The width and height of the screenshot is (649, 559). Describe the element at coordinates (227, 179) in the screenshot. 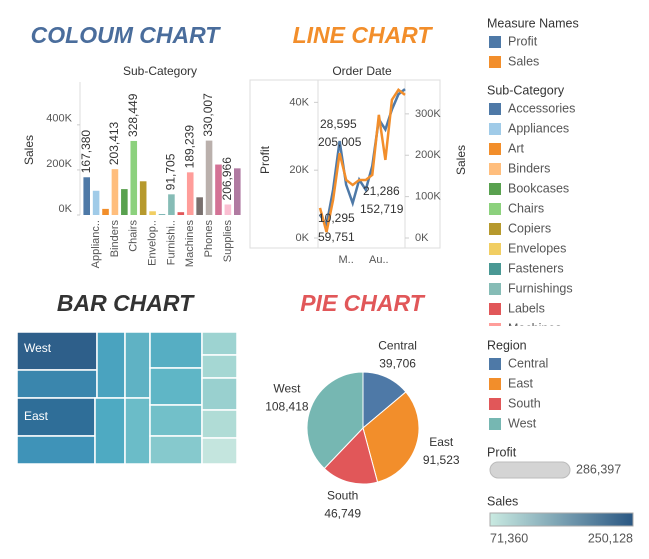

I see `value-label: 206,966` at that location.